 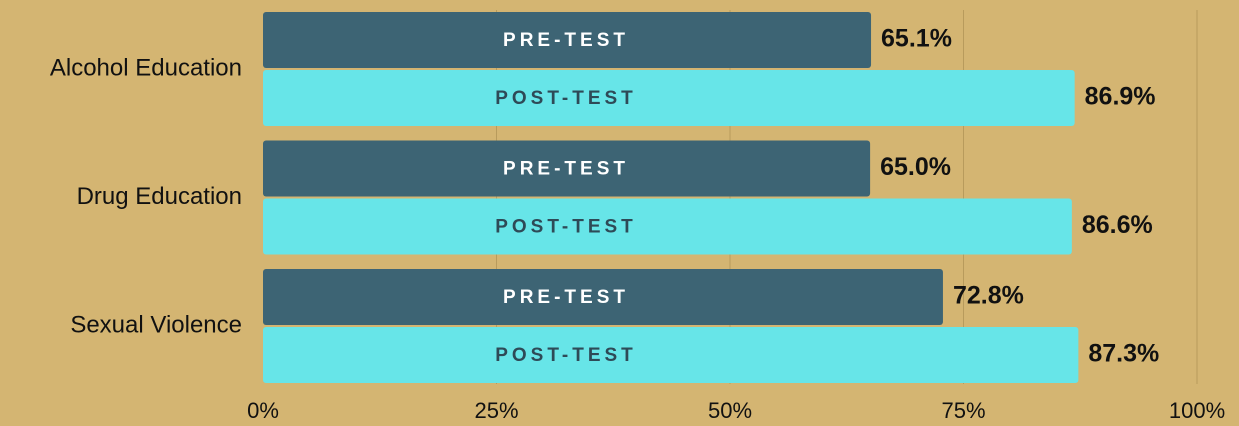 What do you see at coordinates (1197, 410) in the screenshot?
I see `x-tick-label: 100%` at bounding box center [1197, 410].